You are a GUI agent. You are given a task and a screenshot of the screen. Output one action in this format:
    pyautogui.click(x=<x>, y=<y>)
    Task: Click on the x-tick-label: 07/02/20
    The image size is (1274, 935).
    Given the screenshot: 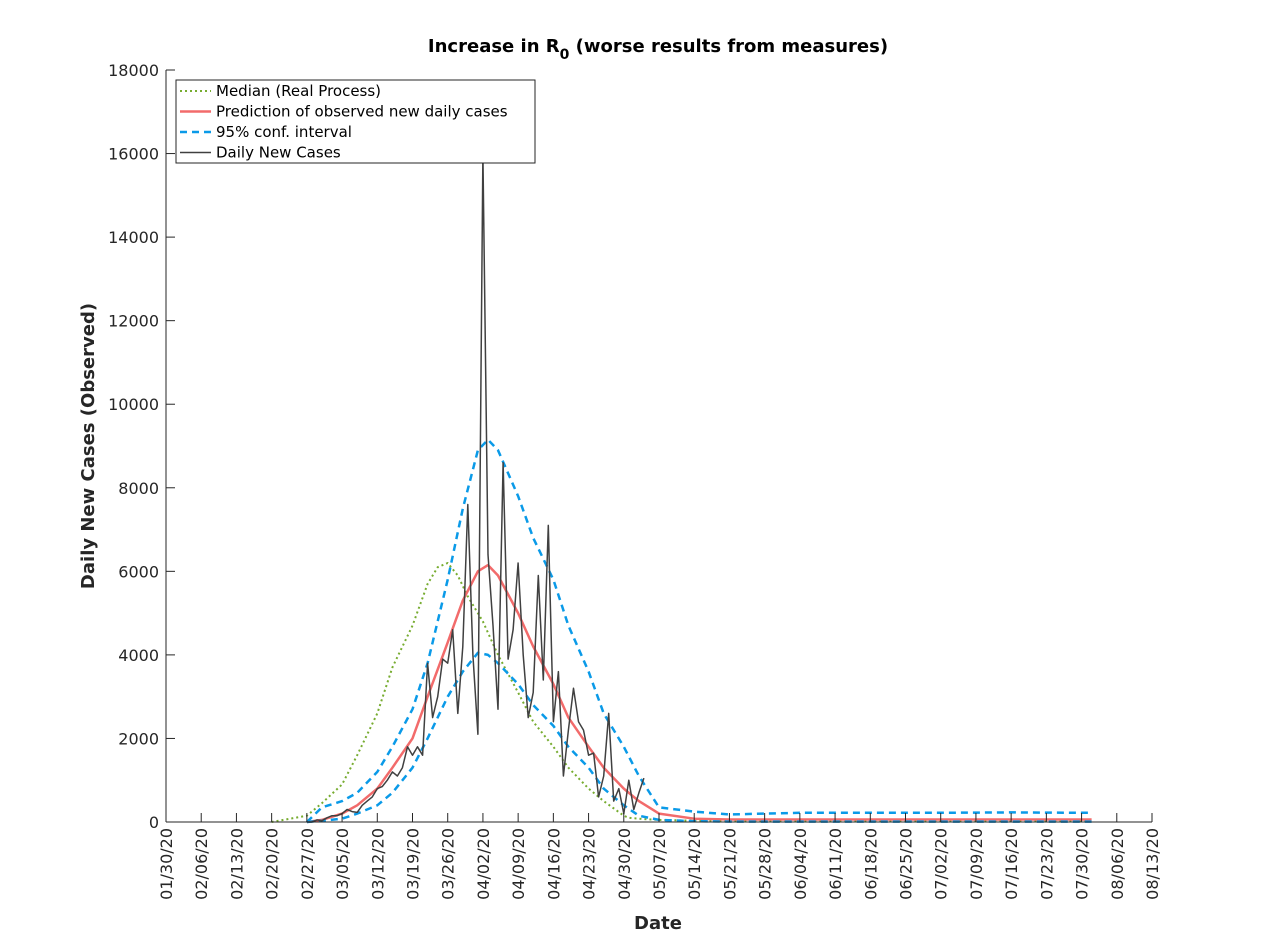 What is the action you would take?
    pyautogui.click(x=941, y=864)
    